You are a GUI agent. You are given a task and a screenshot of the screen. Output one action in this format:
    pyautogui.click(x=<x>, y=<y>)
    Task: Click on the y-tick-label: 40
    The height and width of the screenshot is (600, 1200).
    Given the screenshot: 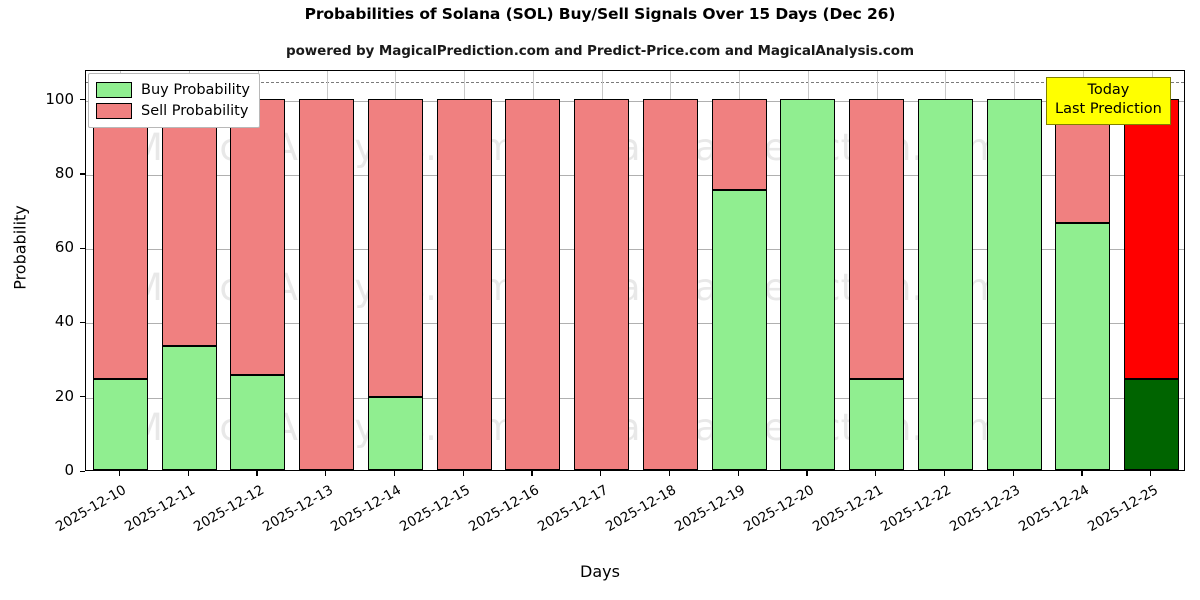 What is the action you would take?
    pyautogui.click(x=64, y=321)
    